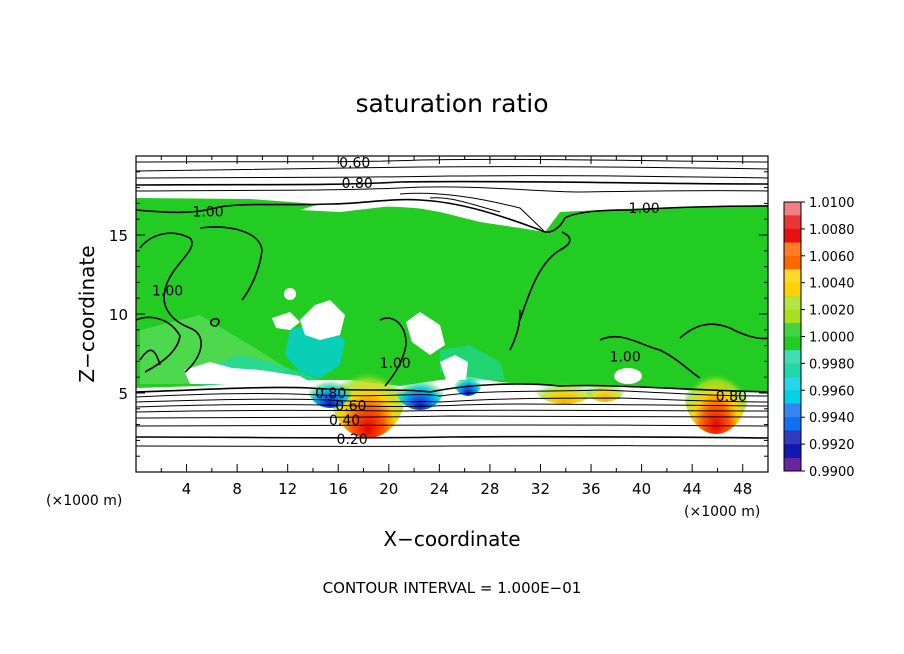 Image resolution: width=904 pixels, height=654 pixels. I want to click on x-tick-label: 12, so click(287, 489).